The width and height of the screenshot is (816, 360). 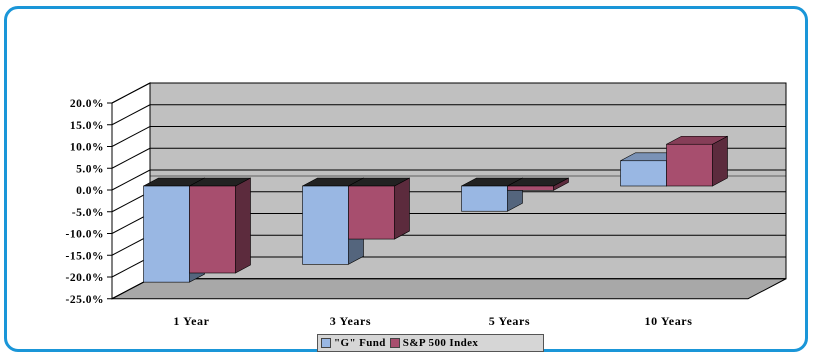 What do you see at coordinates (85, 300) in the screenshot?
I see `y-tick-label: -25.0%` at bounding box center [85, 300].